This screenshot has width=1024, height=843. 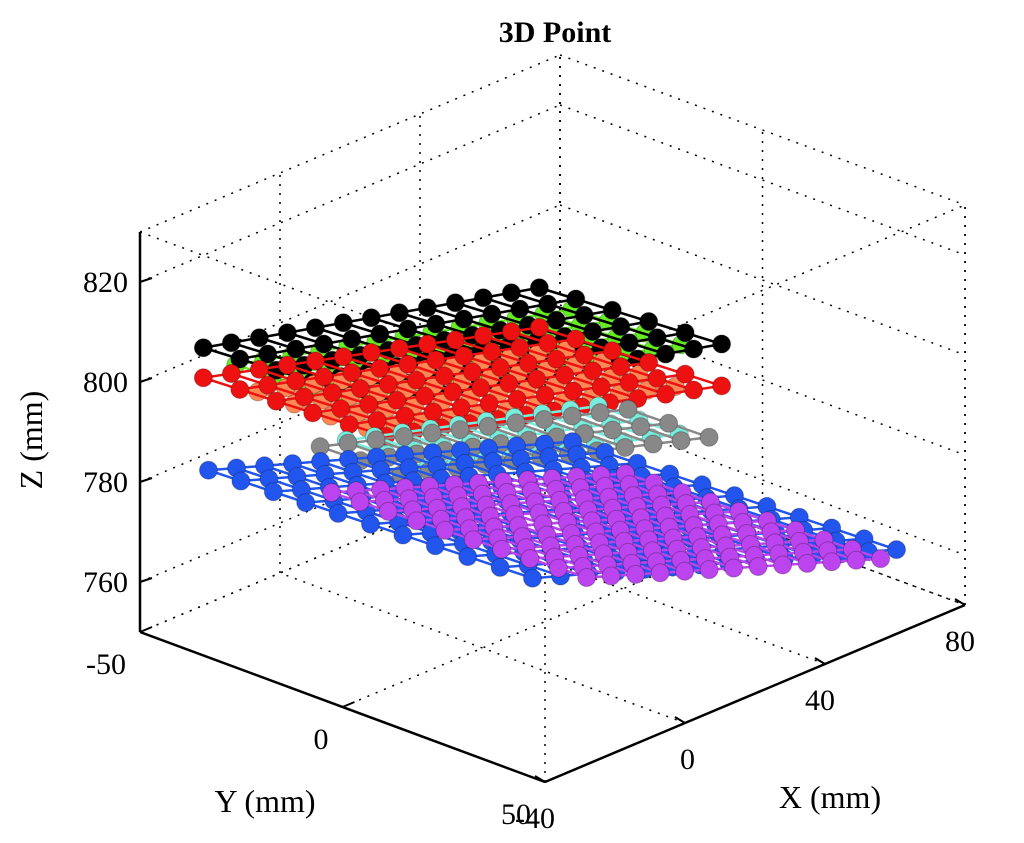 I want to click on chart-title: 3D Point, so click(x=555, y=32).